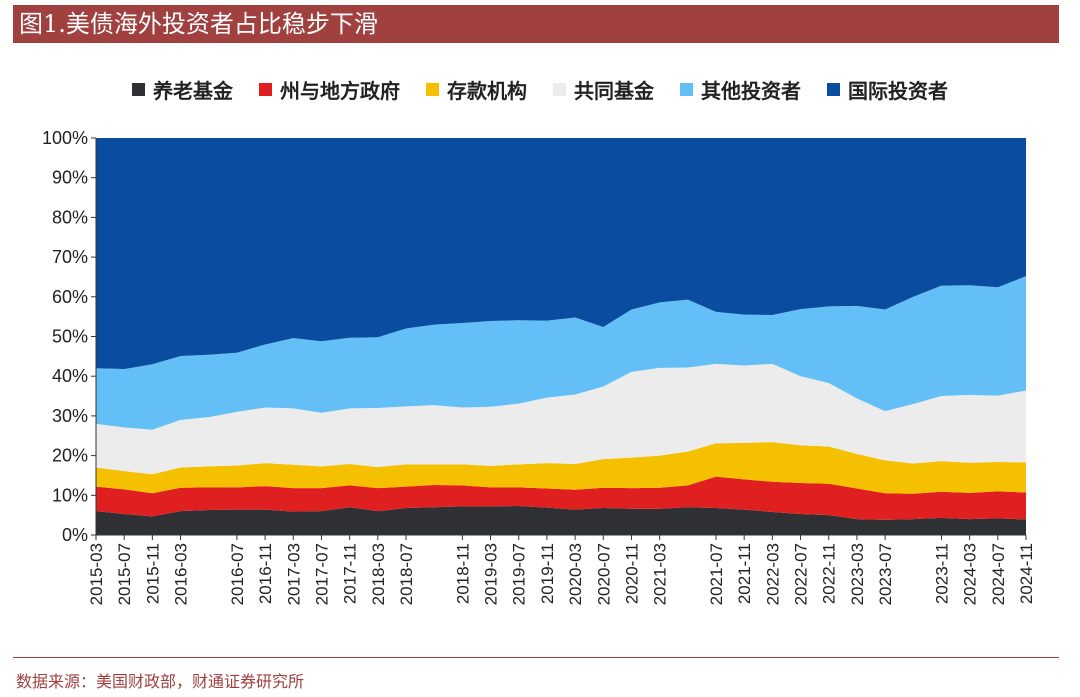 The width and height of the screenshot is (1080, 697). Describe the element at coordinates (65, 138) in the screenshot. I see `y-tick-label: 100%` at that location.